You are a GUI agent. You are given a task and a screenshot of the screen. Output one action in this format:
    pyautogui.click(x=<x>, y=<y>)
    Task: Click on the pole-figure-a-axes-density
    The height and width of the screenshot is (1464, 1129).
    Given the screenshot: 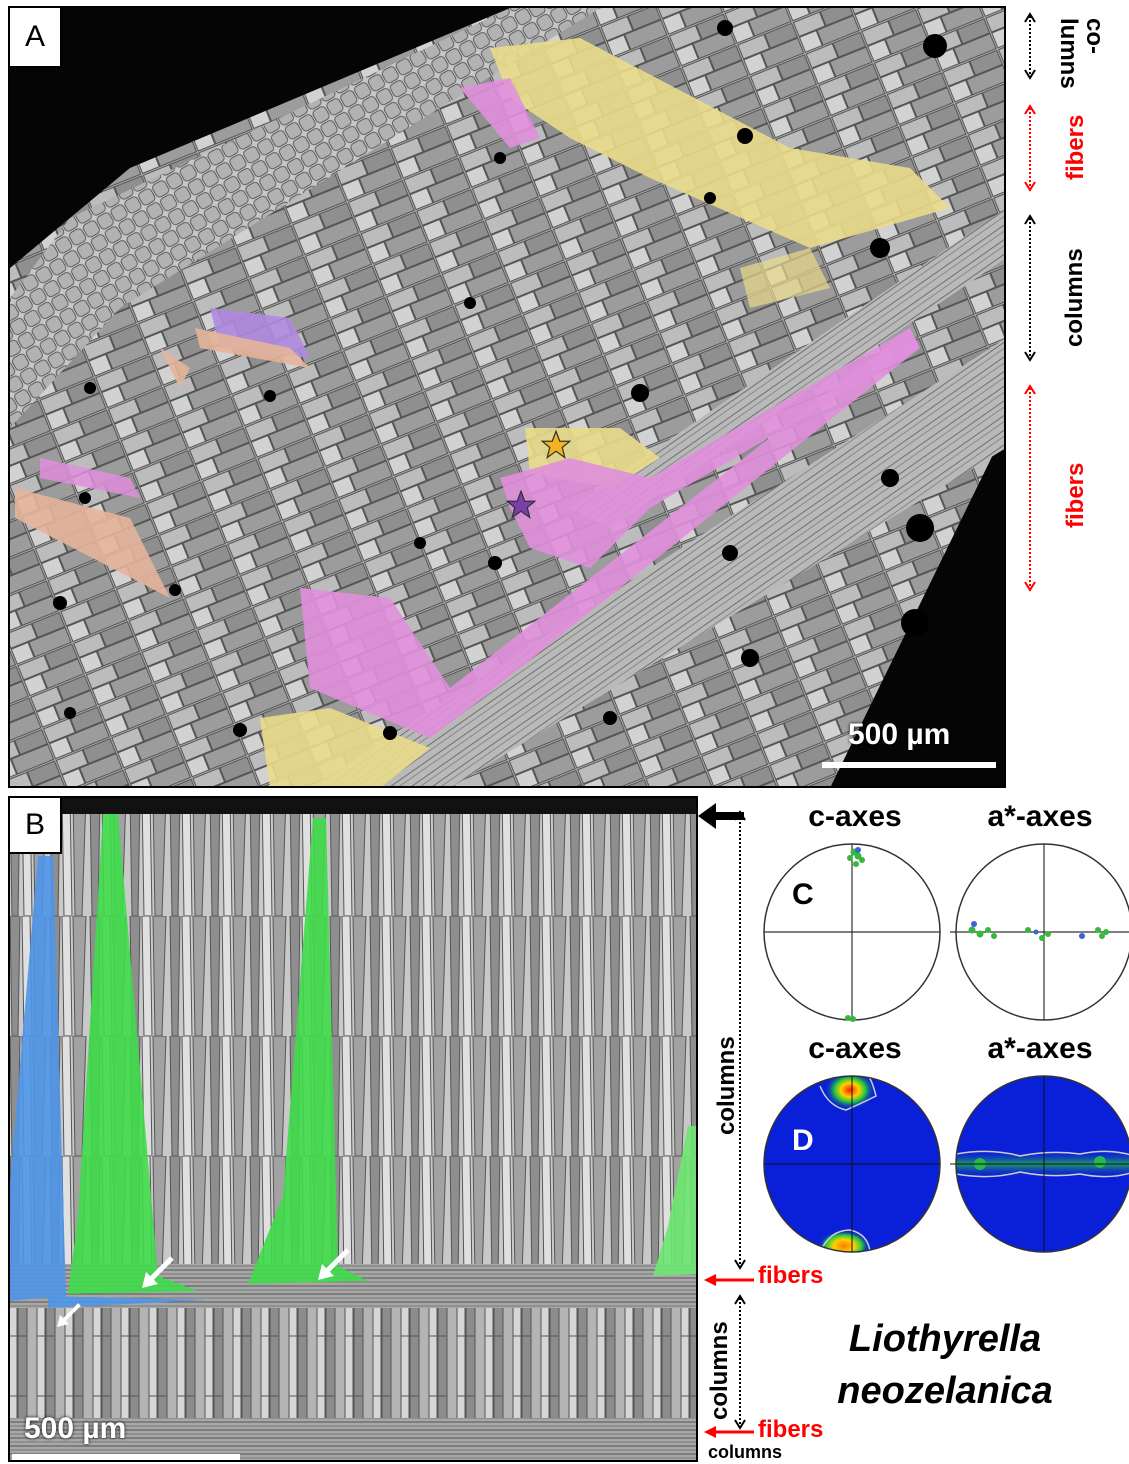 What is the action you would take?
    pyautogui.click(x=1039, y=1164)
    